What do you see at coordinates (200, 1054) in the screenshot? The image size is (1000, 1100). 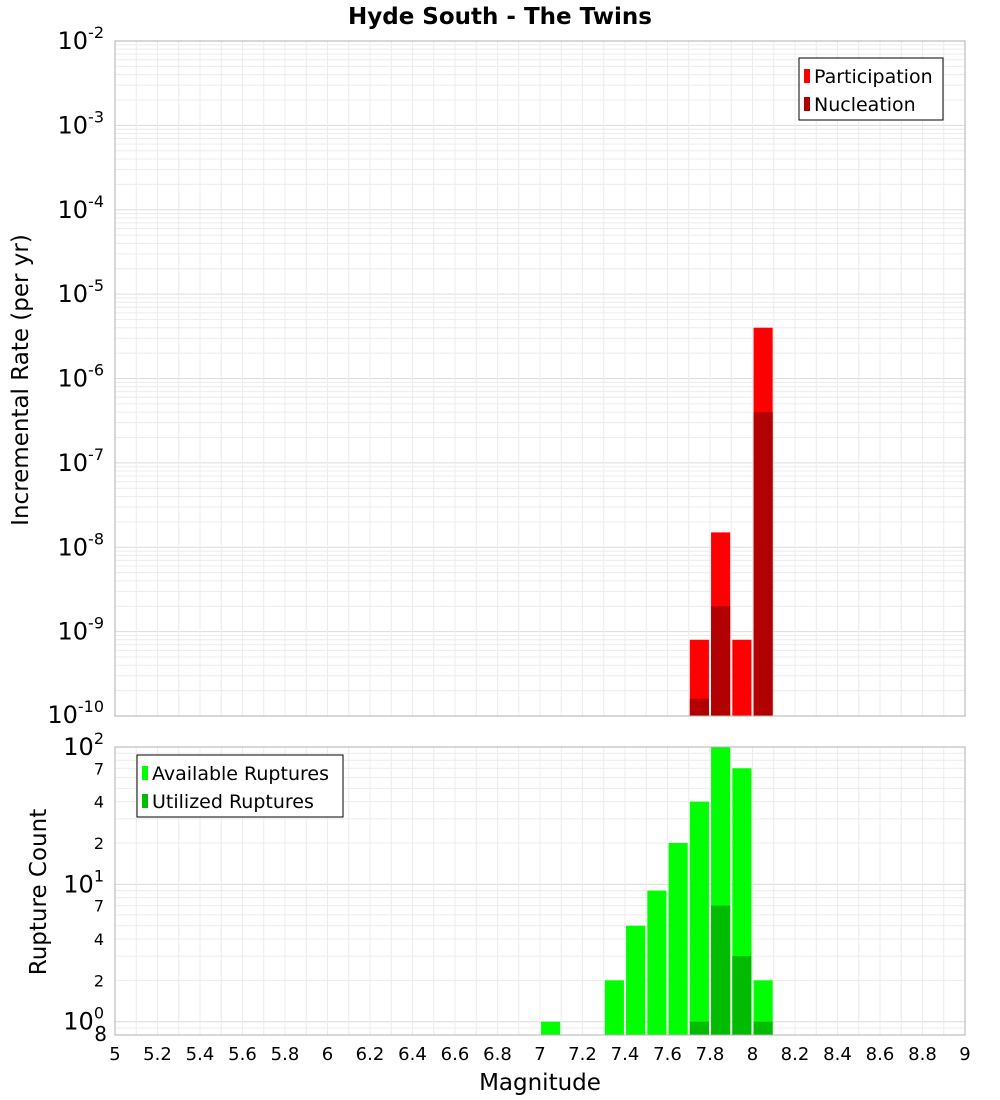 I see `x-tick-label: 5.4` at bounding box center [200, 1054].